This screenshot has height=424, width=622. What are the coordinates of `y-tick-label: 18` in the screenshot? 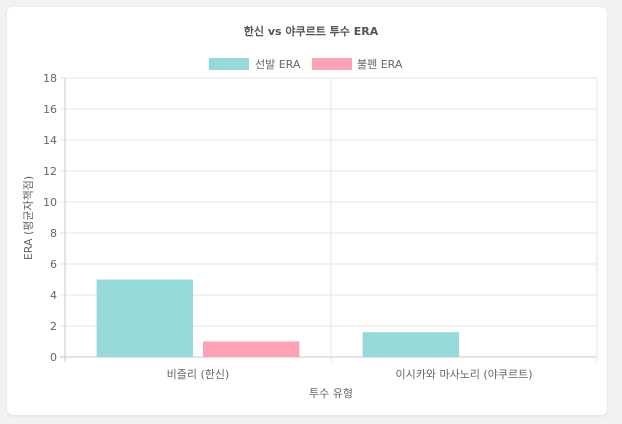 It's located at (50, 78).